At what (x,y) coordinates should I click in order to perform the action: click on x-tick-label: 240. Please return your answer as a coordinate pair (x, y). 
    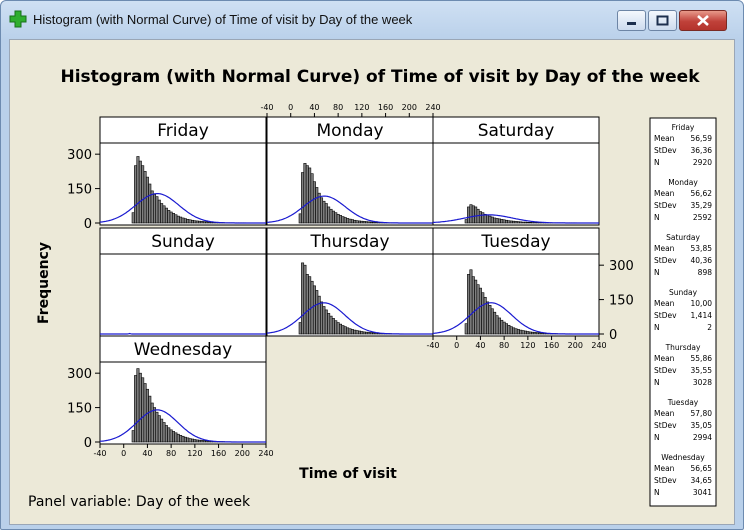
    Looking at the image, I should click on (432, 107).